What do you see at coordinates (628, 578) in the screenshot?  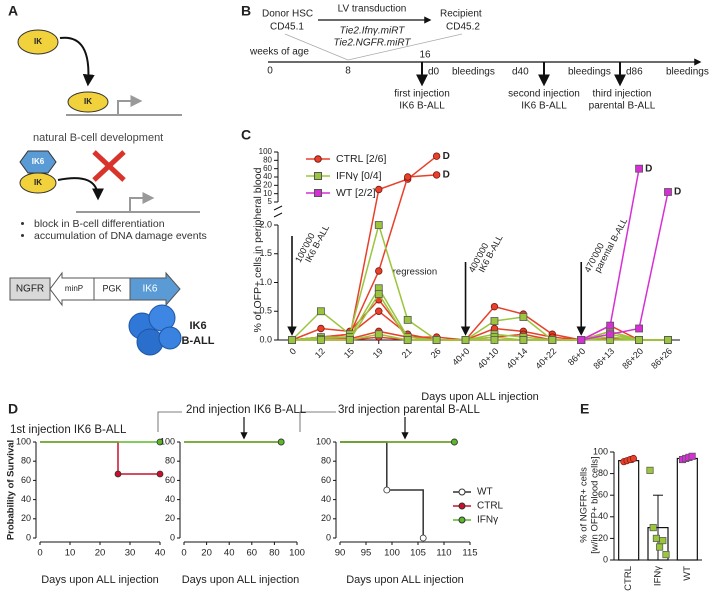 I see `x-tick-label: CTRL` at bounding box center [628, 578].